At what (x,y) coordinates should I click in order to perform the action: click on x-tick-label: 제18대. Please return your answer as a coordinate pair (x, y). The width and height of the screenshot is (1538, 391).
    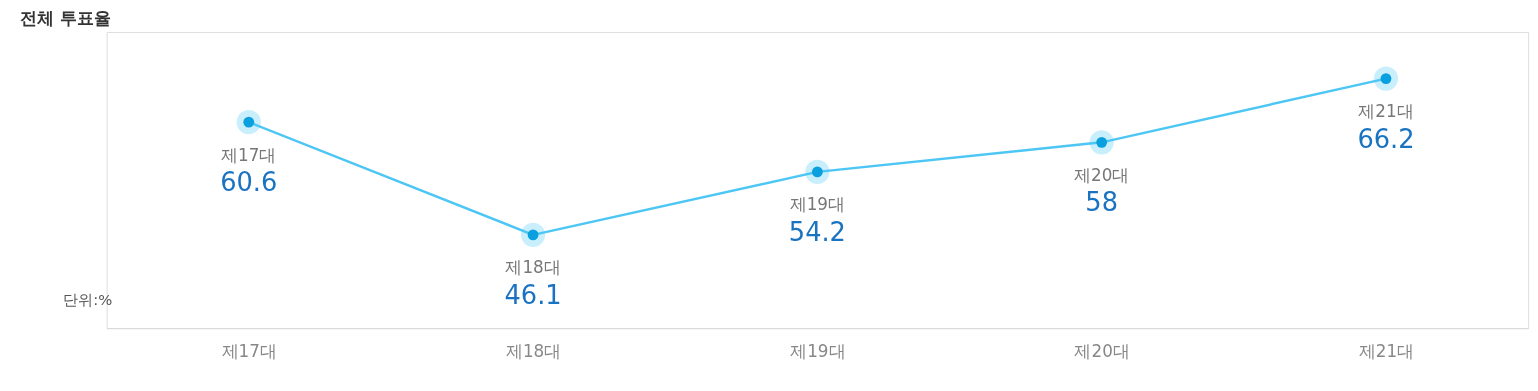
    Looking at the image, I should click on (533, 351).